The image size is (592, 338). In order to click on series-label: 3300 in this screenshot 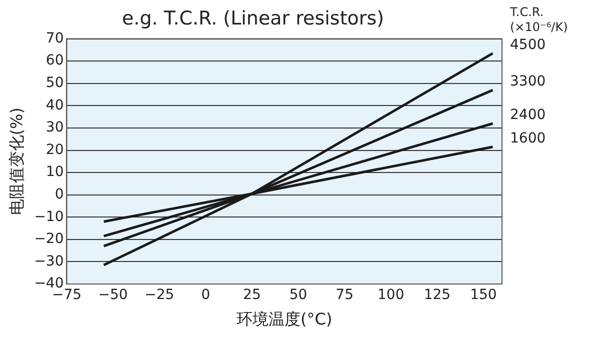, I will do `click(528, 82)`.